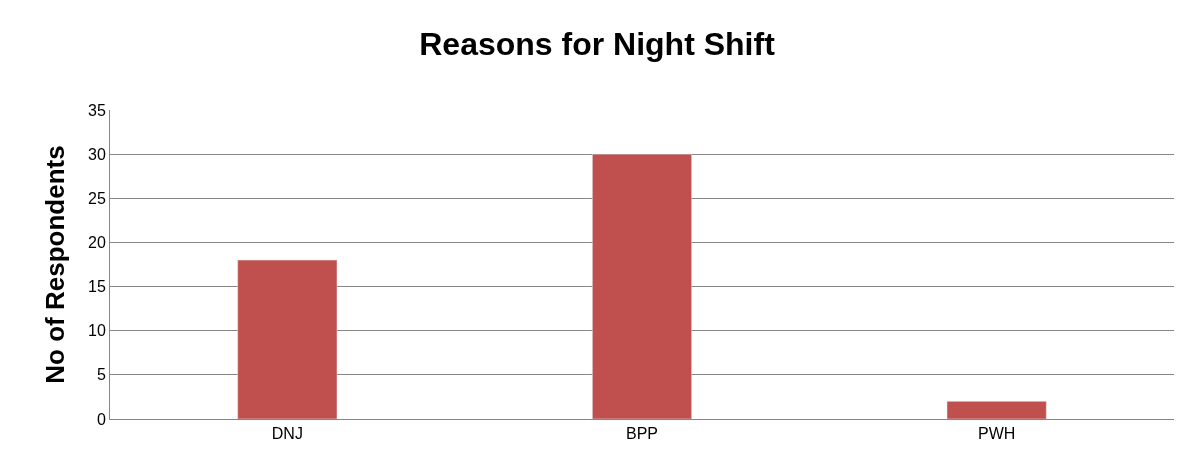 Image resolution: width=1194 pixels, height=459 pixels. Describe the element at coordinates (101, 375) in the screenshot. I see `y-tick-label: 5` at that location.